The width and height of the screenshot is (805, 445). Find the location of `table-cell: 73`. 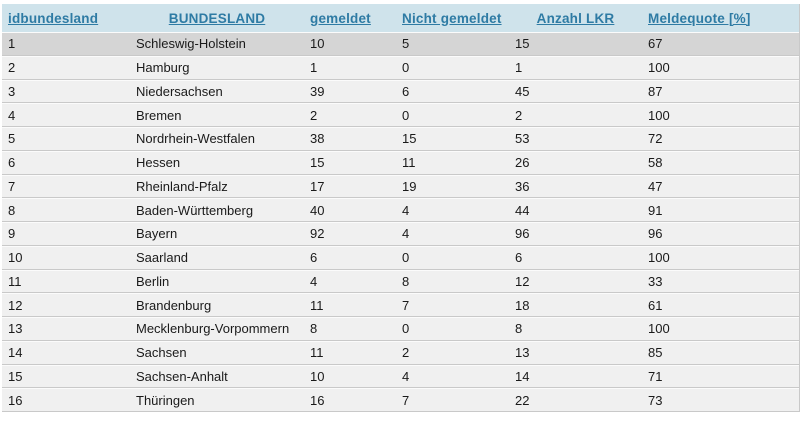

table-cell: 73 is located at coordinates (720, 400).